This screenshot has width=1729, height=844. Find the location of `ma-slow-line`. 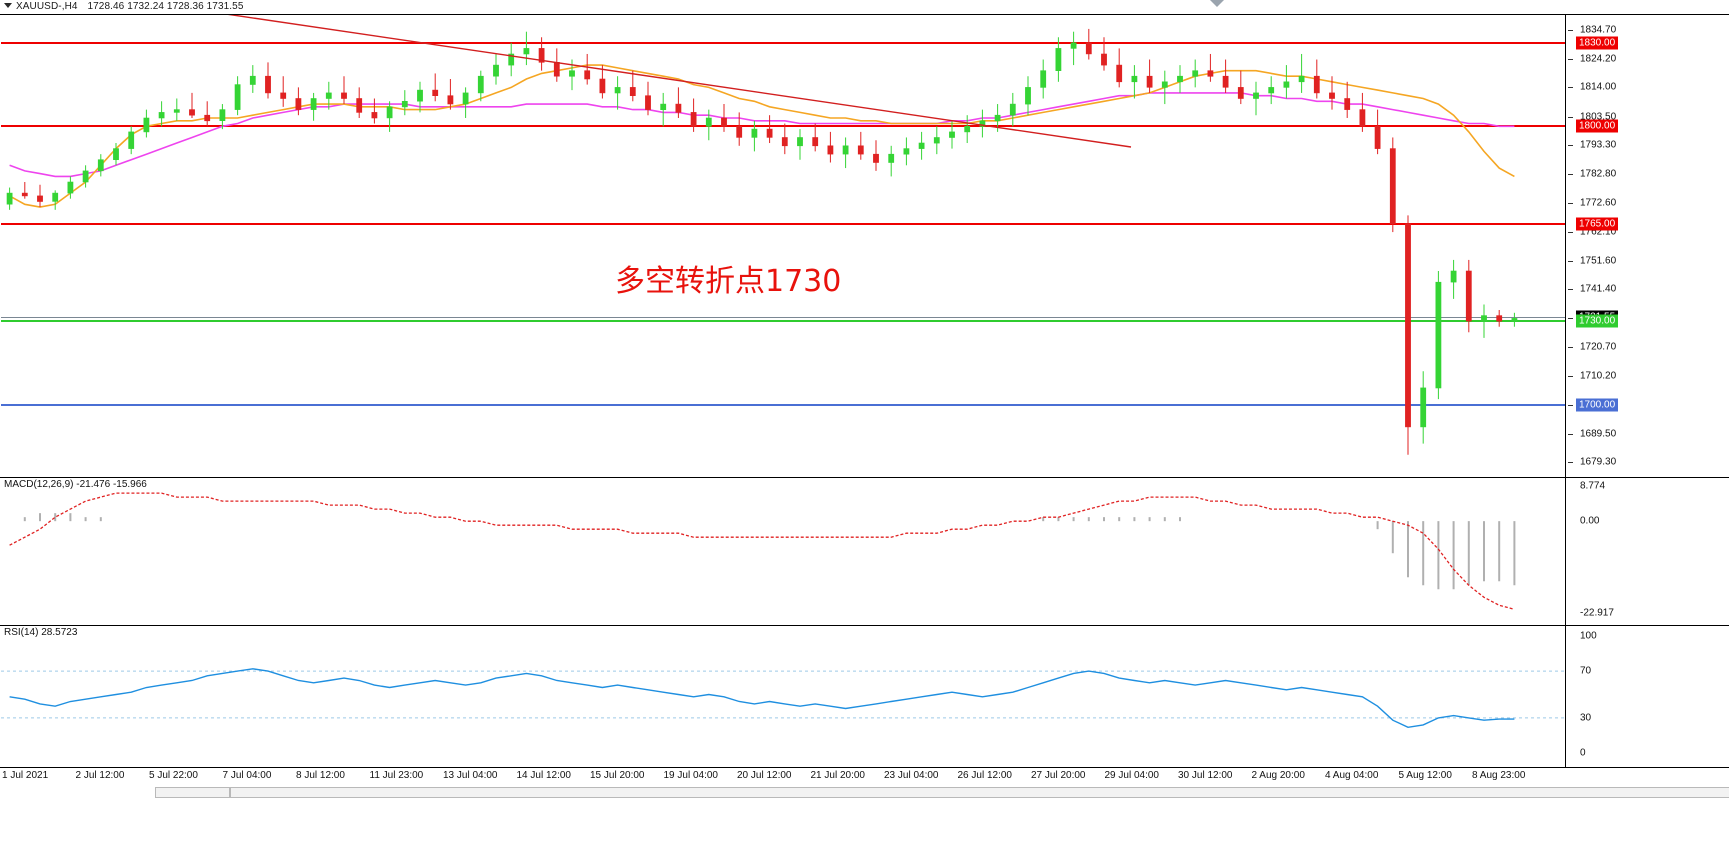

ma-slow-line is located at coordinates (762, 135).